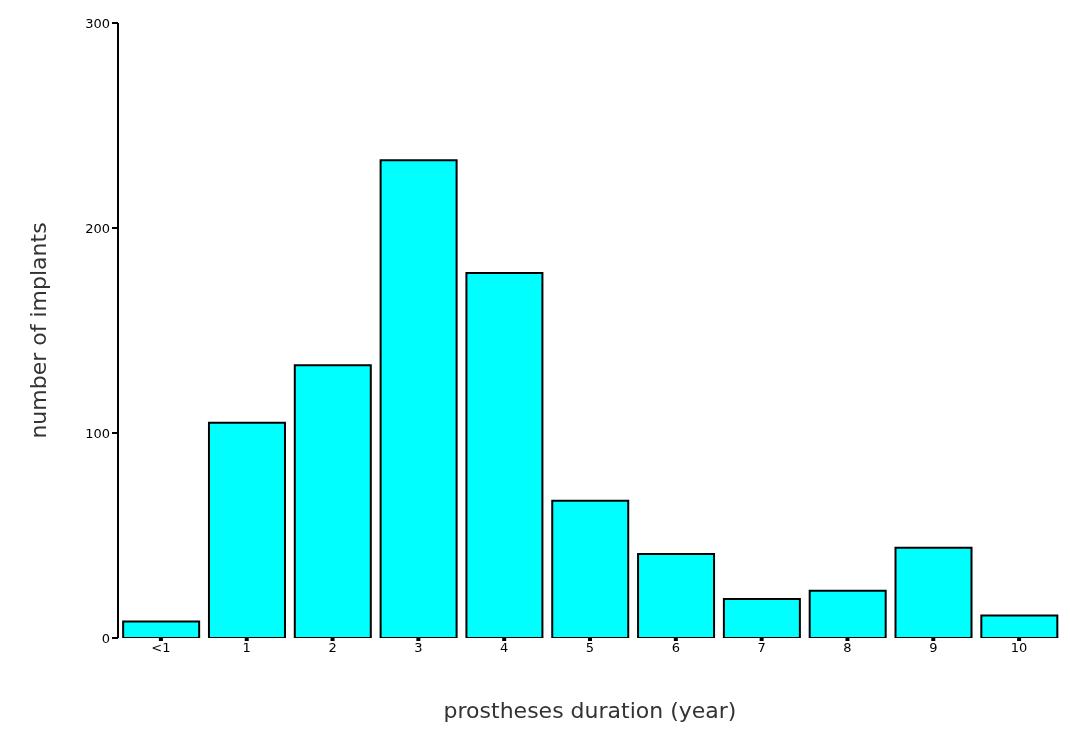 The height and width of the screenshot is (736, 1070). What do you see at coordinates (97, 23) in the screenshot?
I see `y-tick-label: 300` at bounding box center [97, 23].